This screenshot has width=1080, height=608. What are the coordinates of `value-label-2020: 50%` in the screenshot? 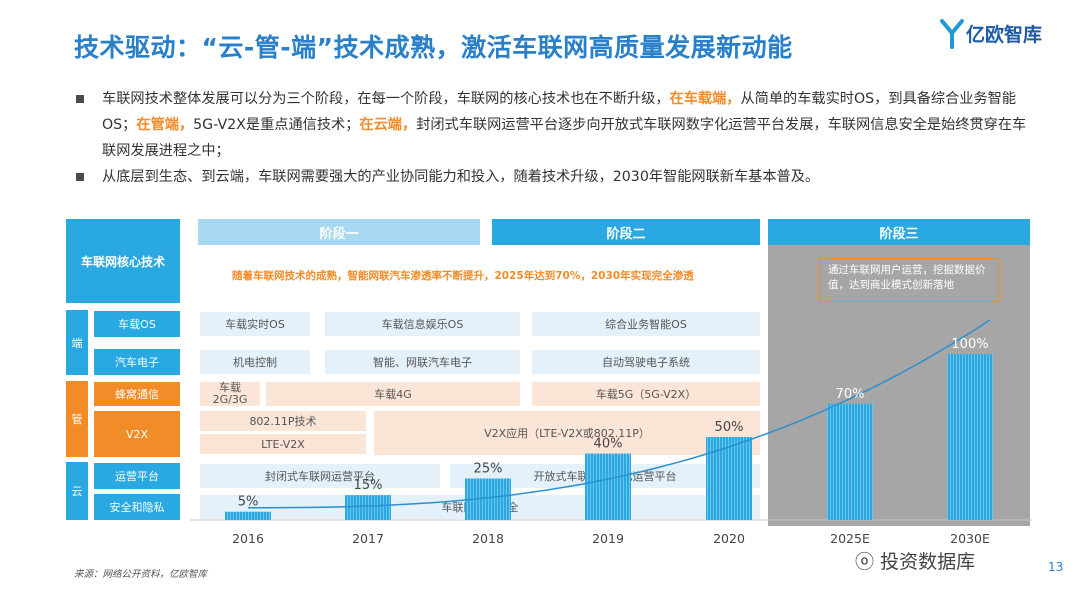 It's located at (729, 427).